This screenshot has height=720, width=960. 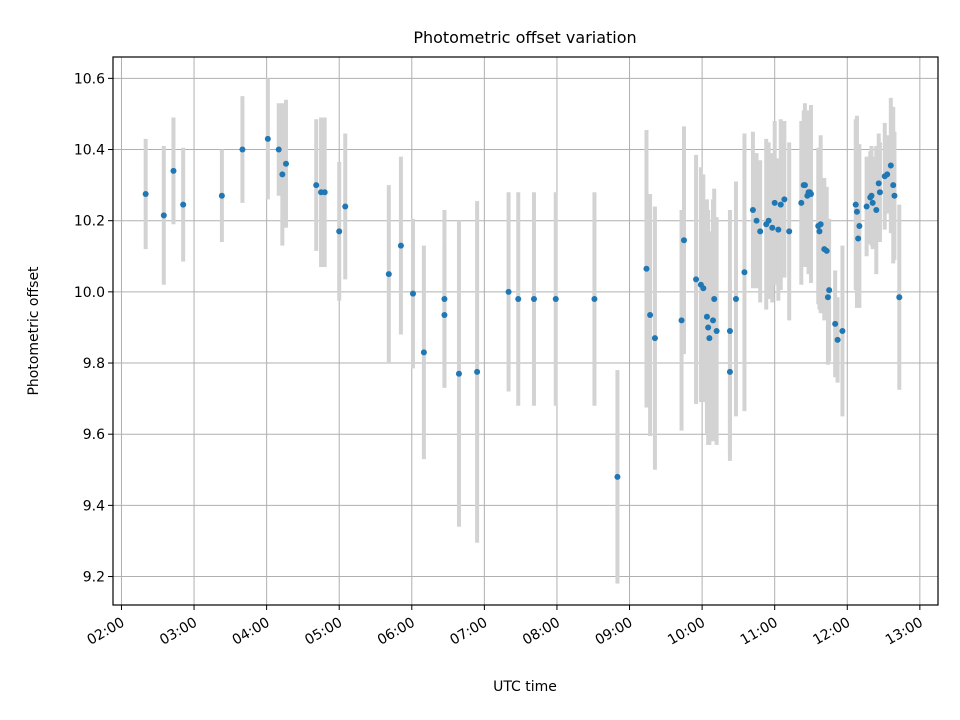 What do you see at coordinates (759, 632) in the screenshot?
I see `x-tick-label: 11:00` at bounding box center [759, 632].